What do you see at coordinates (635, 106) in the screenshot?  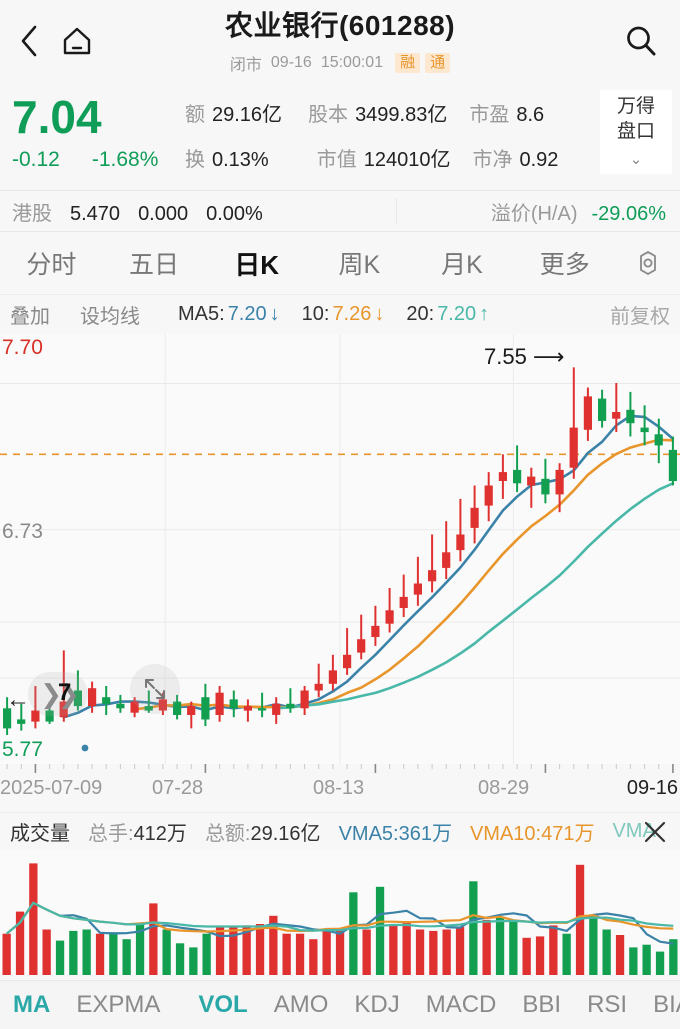 I see `wind-button-line1: 万得` at bounding box center [635, 106].